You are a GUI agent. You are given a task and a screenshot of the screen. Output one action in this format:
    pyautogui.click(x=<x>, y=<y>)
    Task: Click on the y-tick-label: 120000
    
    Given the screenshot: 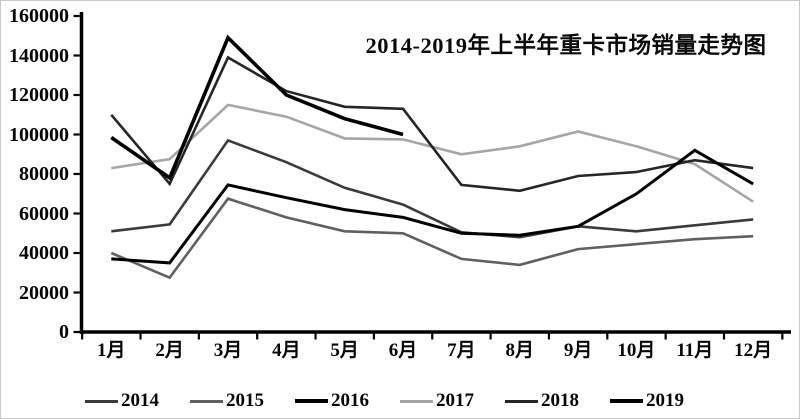 What is the action you would take?
    pyautogui.click(x=39, y=95)
    